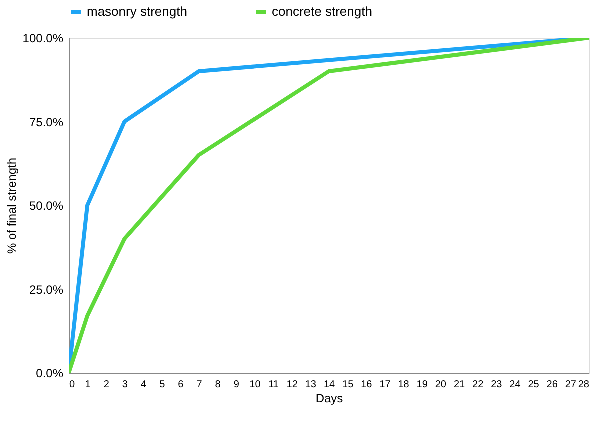 This screenshot has height=444, width=615. Describe the element at coordinates (322, 11) in the screenshot. I see `legend-label: concrete strength` at that location.